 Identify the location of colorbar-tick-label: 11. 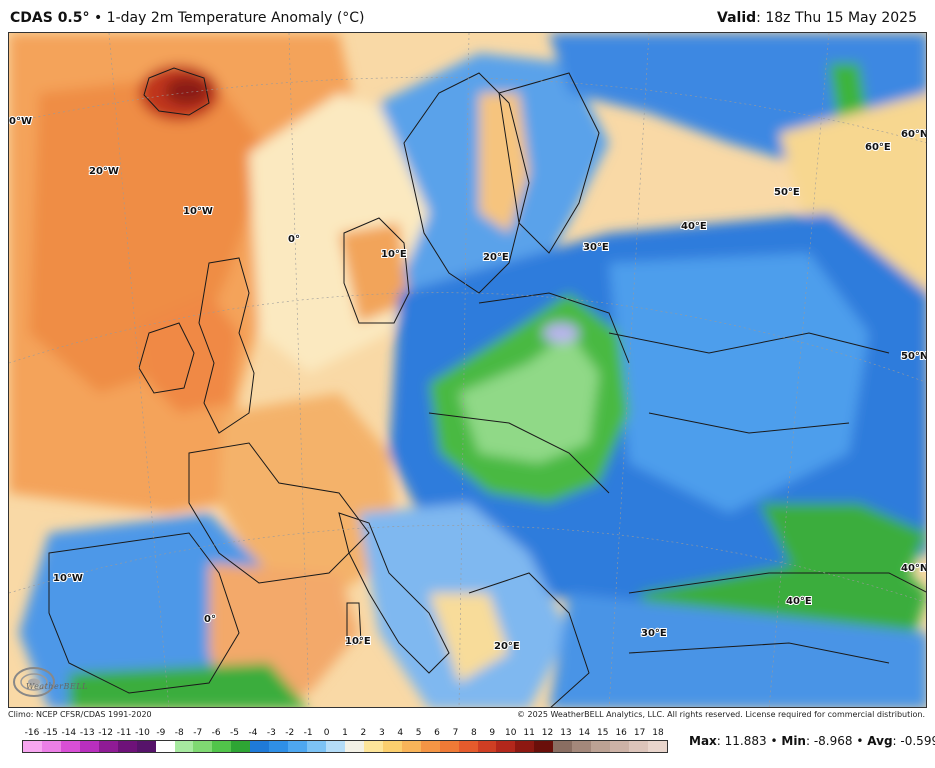
(529, 733).